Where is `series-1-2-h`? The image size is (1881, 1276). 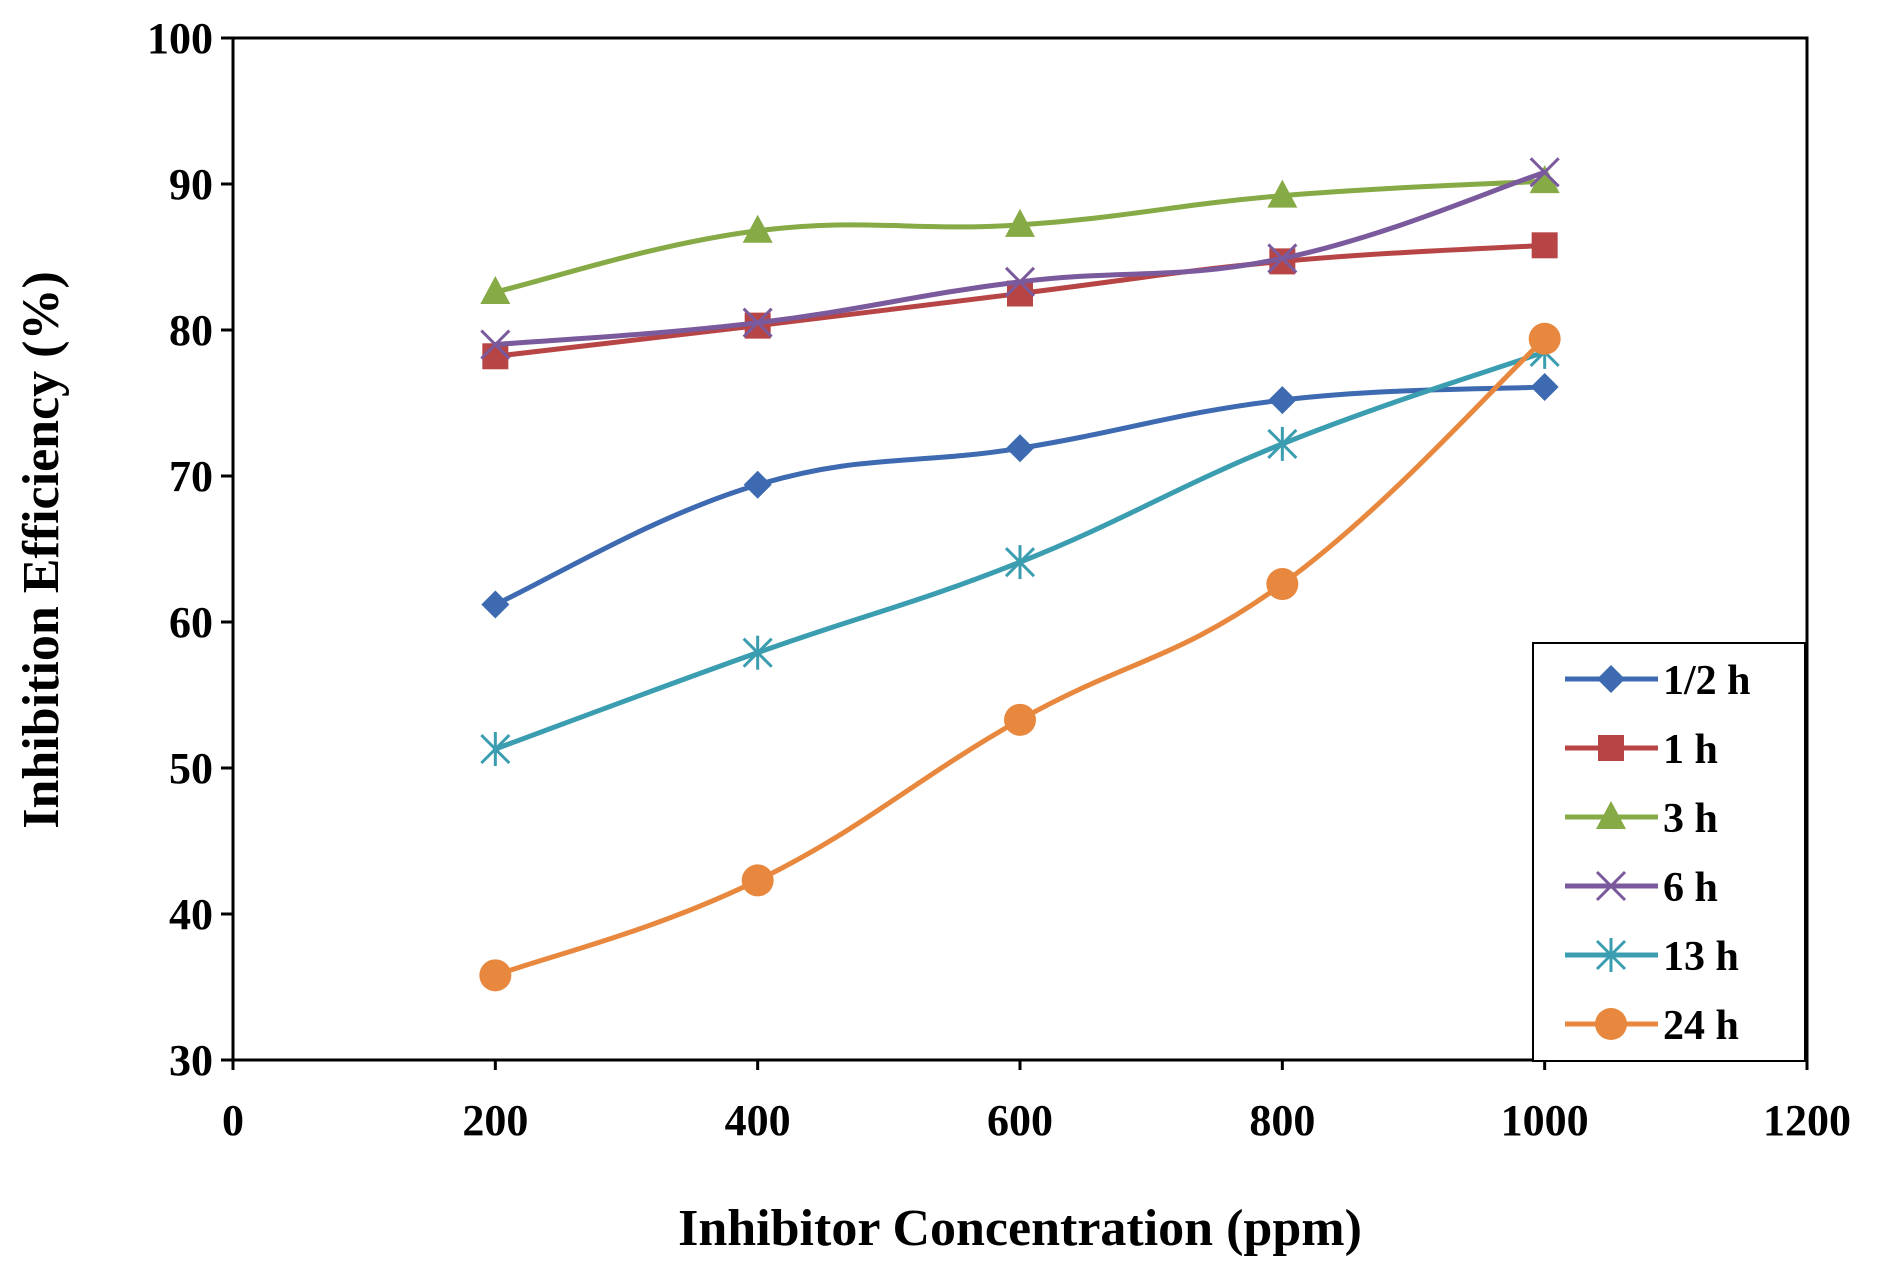
series-1-2-h is located at coordinates (1020, 495).